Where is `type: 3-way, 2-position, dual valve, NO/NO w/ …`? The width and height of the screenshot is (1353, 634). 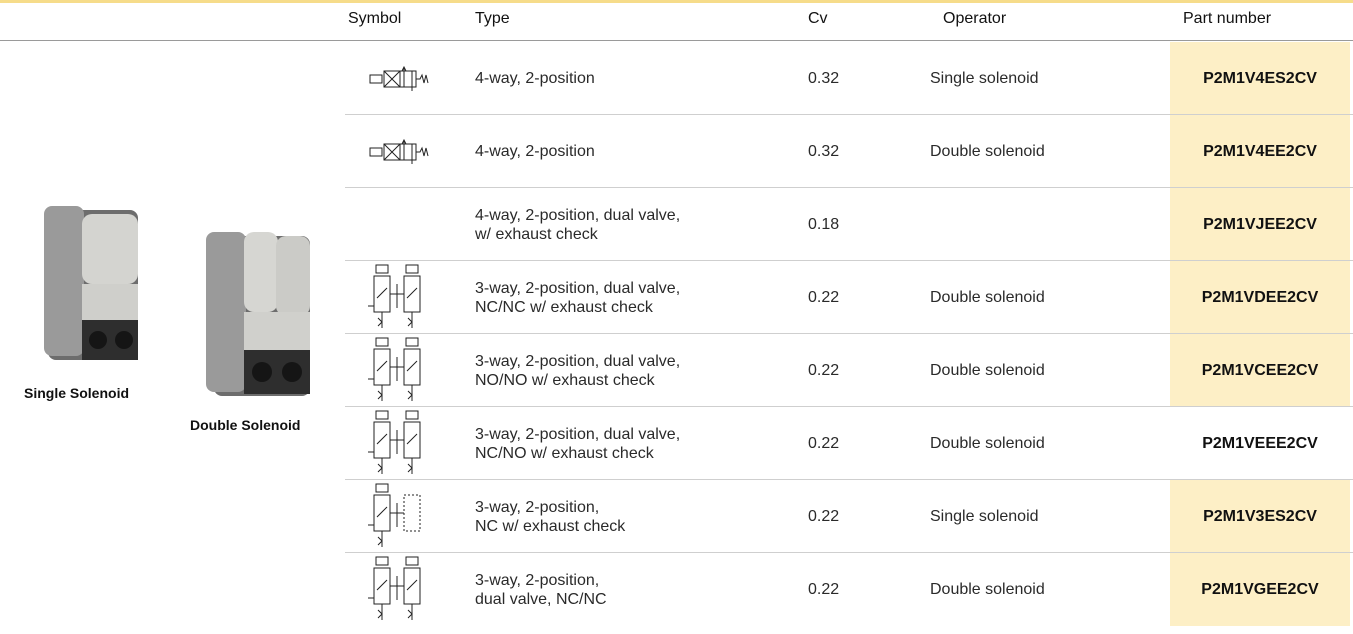 type: 3-way, 2-position, dual valve, NO/NO w/ … is located at coordinates (578, 370).